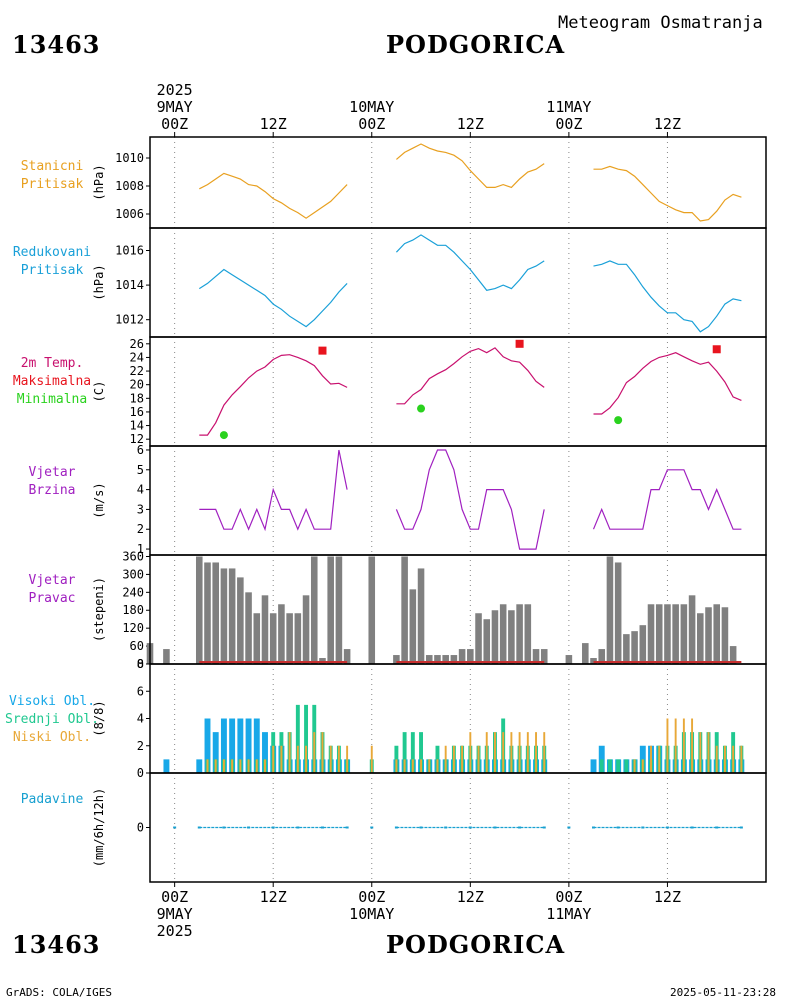 The image size is (800, 1000). Describe the element at coordinates (137, 385) in the screenshot. I see `y-tick-label: 20` at that location.